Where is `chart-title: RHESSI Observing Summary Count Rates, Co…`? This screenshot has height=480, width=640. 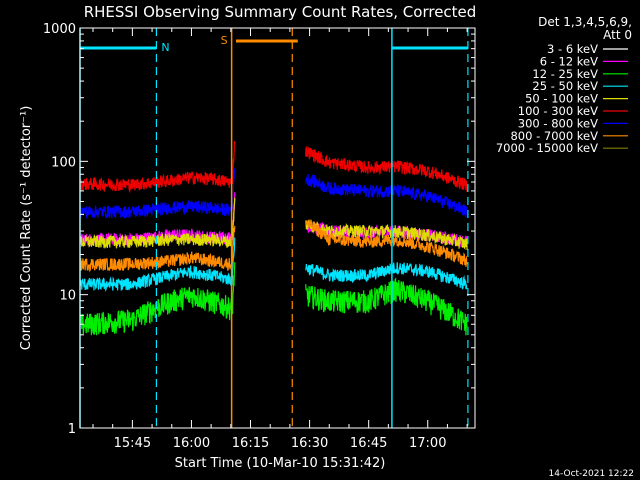 chart-title: RHESSI Observing Summary Count Rates, Co… is located at coordinates (280, 12).